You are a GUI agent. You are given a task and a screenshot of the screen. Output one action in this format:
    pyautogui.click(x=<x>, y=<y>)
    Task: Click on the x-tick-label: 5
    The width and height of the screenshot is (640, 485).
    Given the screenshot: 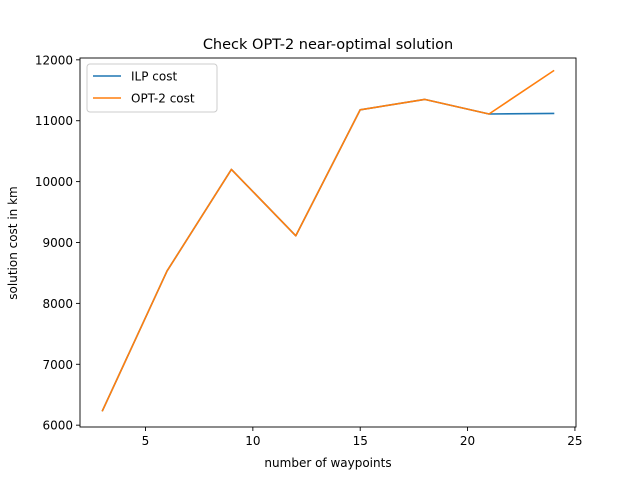 What is the action you would take?
    pyautogui.click(x=146, y=441)
    